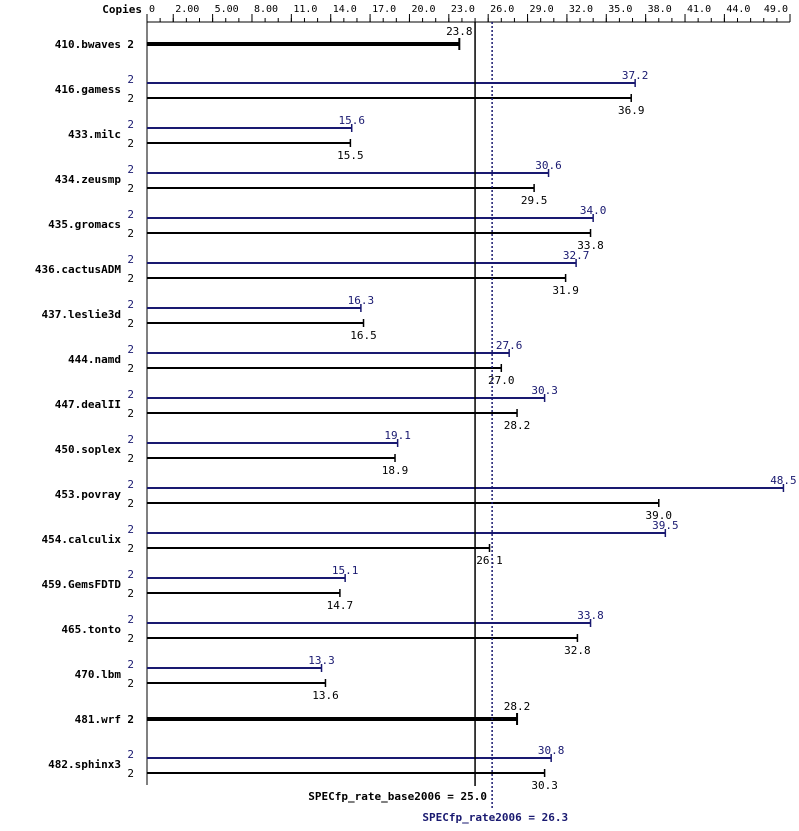  Describe the element at coordinates (82, 584) in the screenshot. I see `benchmark-label: 459.GemsFDTD` at that location.